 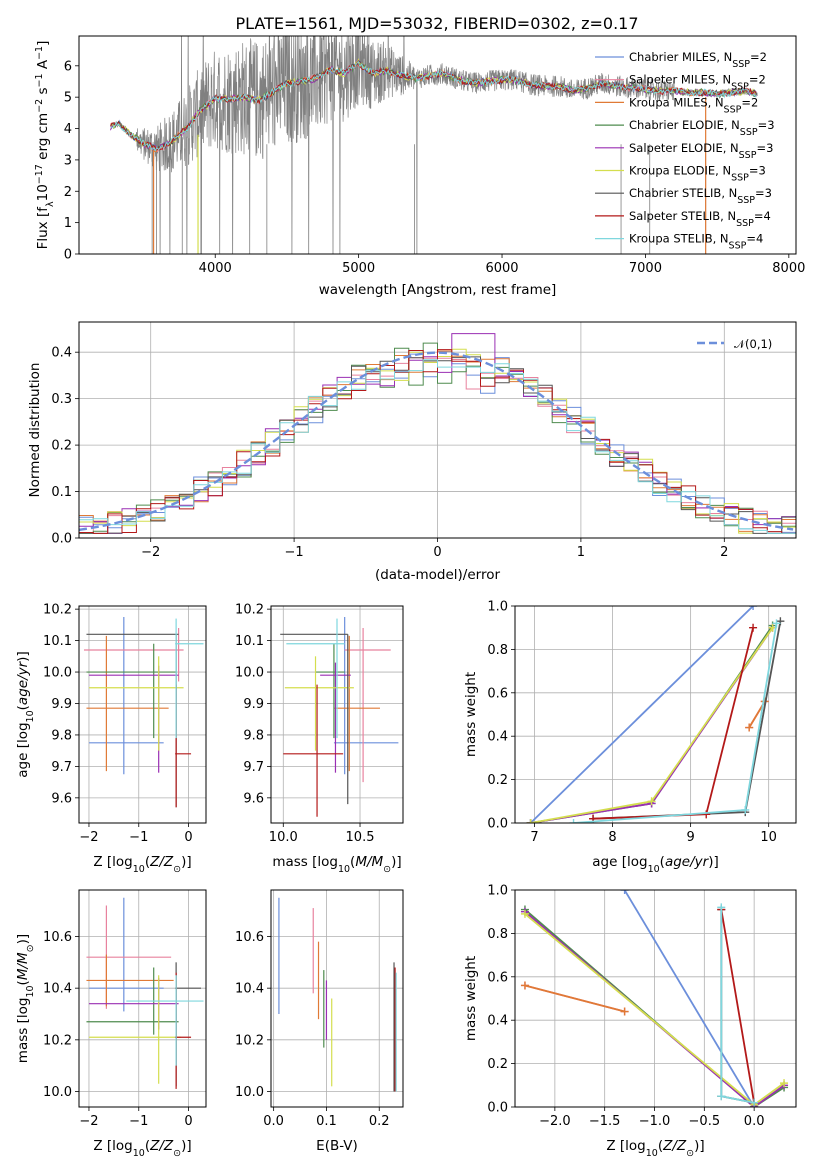 What do you see at coordinates (35, 430) in the screenshot?
I see `y-axis-label: Normed distribution` at bounding box center [35, 430].